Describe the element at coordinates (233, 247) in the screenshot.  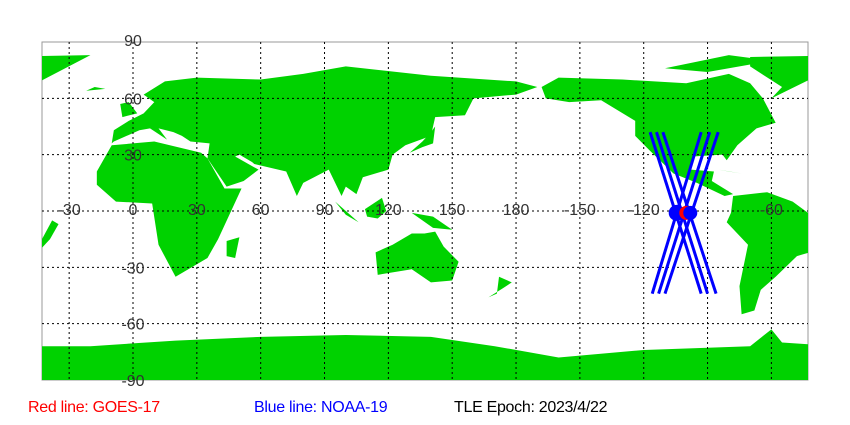
I see `land-madagascar` at that location.